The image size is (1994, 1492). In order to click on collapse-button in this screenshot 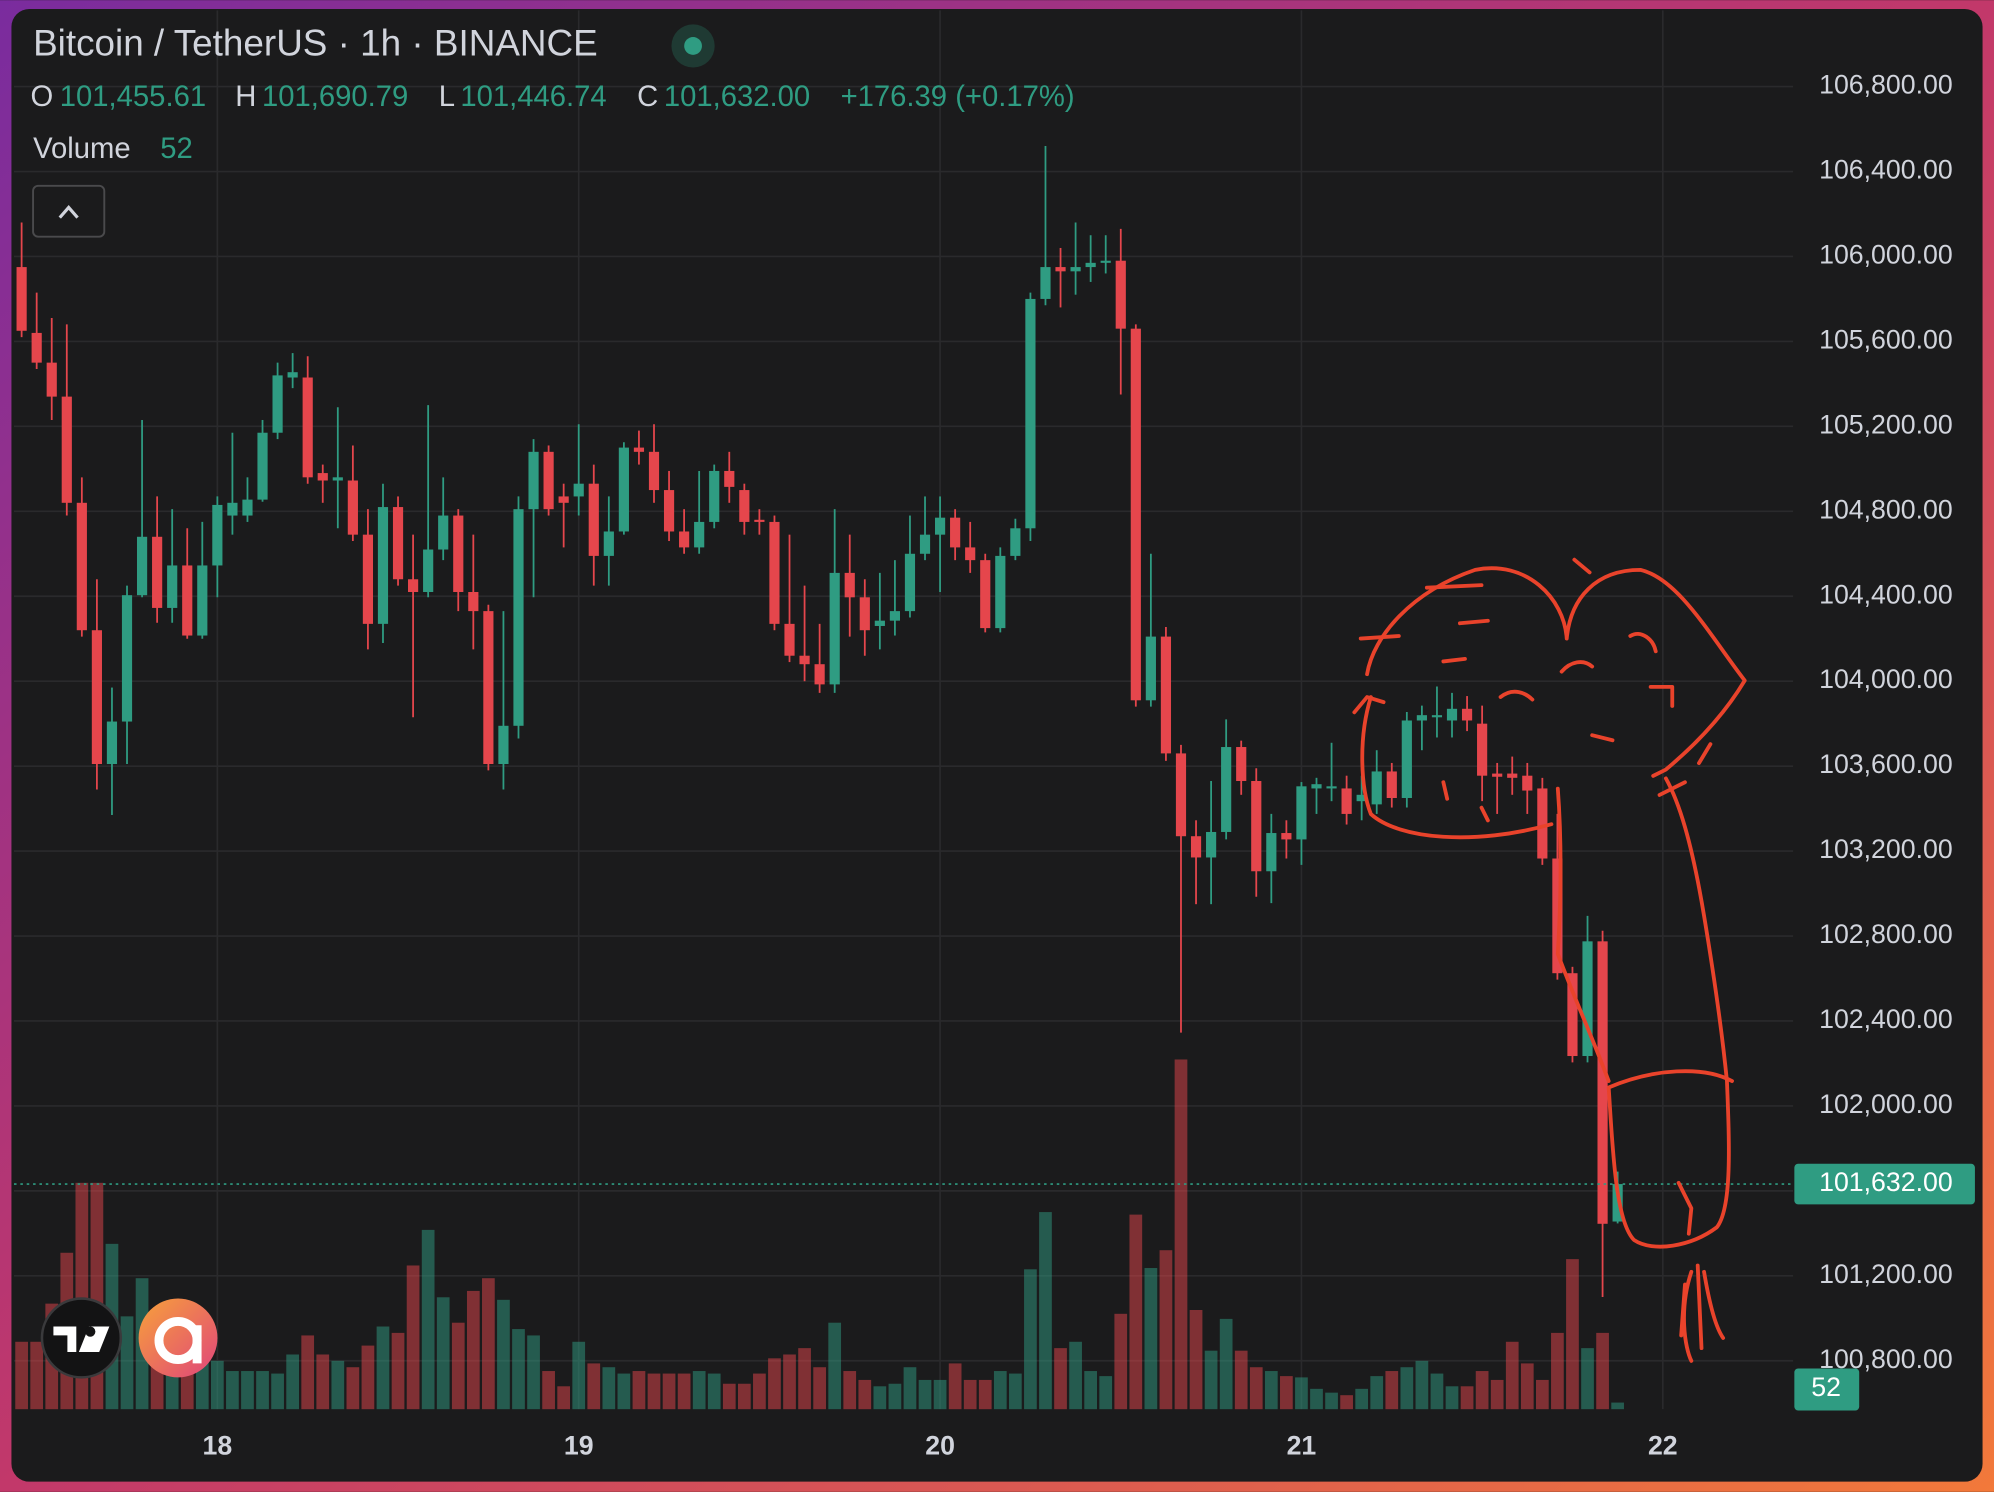, I will do `click(69, 211)`.